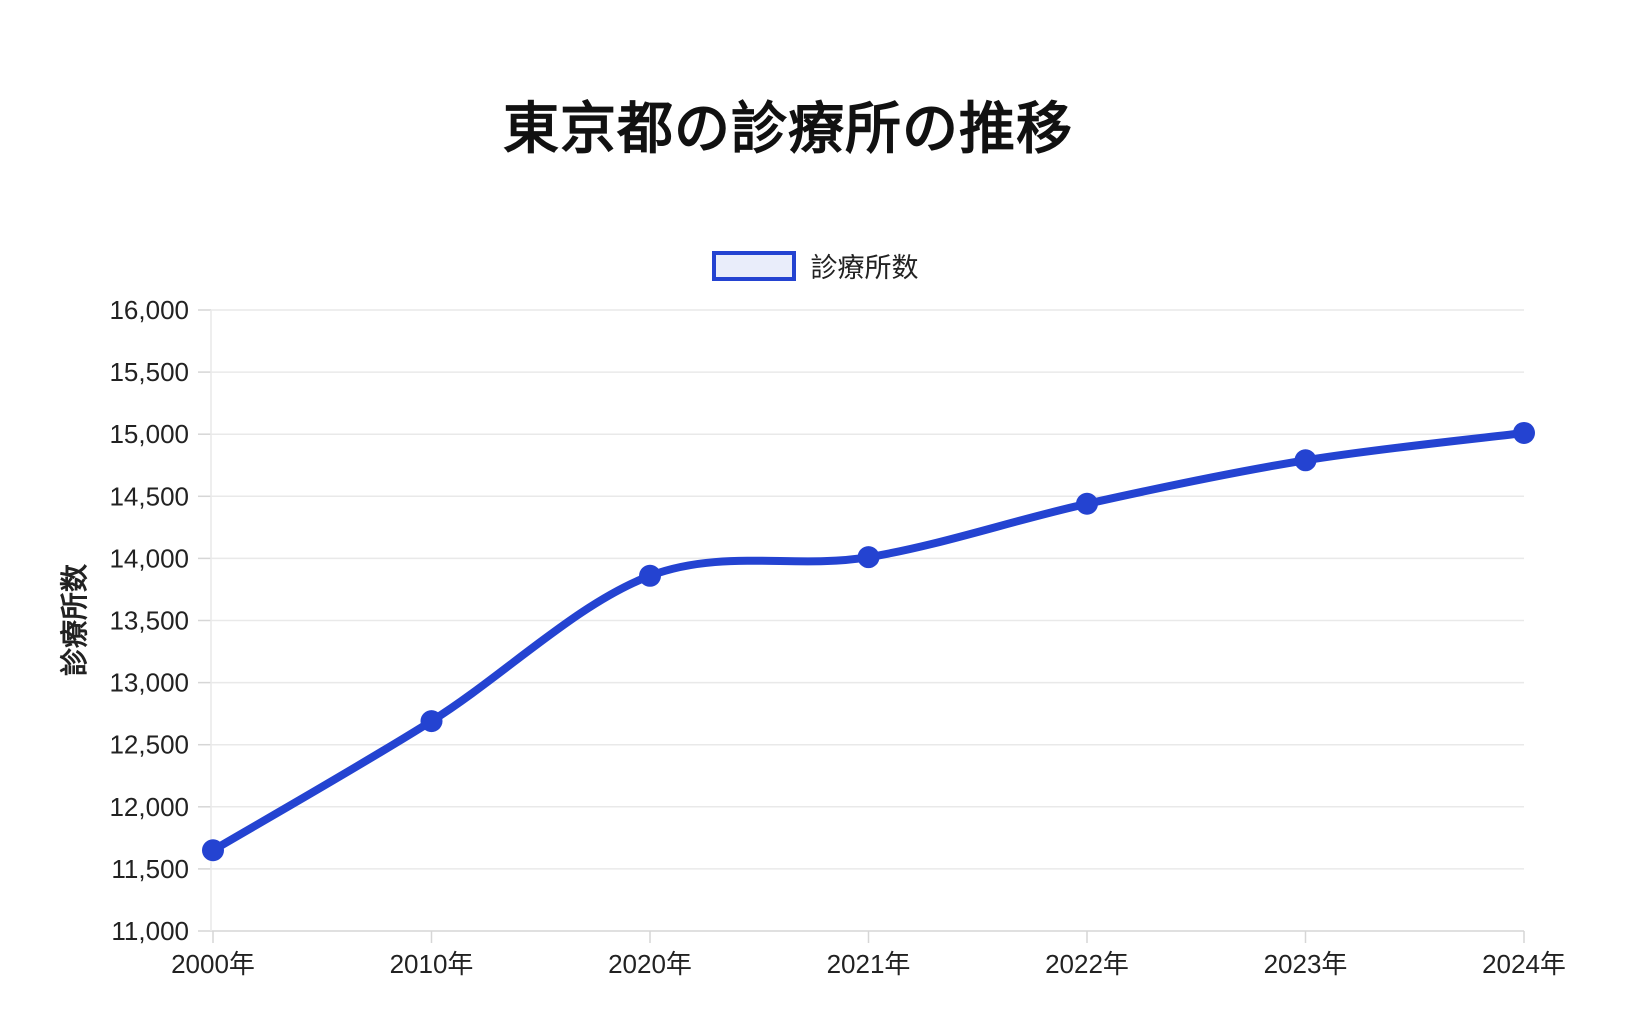 The image size is (1630, 1014). I want to click on y-axis-title: 診療所数, so click(74, 619).